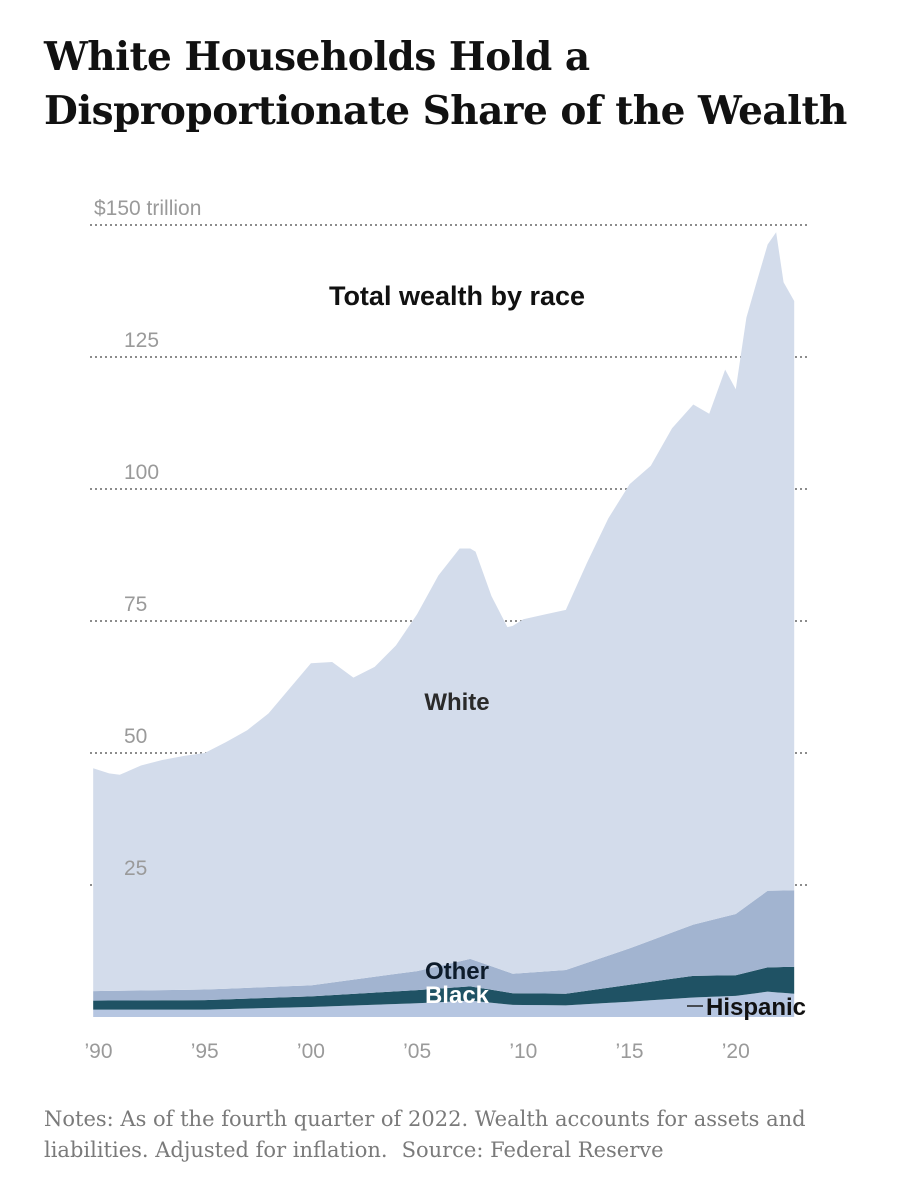 This screenshot has width=915, height=1200. I want to click on y-tick-label: 75, so click(135, 604).